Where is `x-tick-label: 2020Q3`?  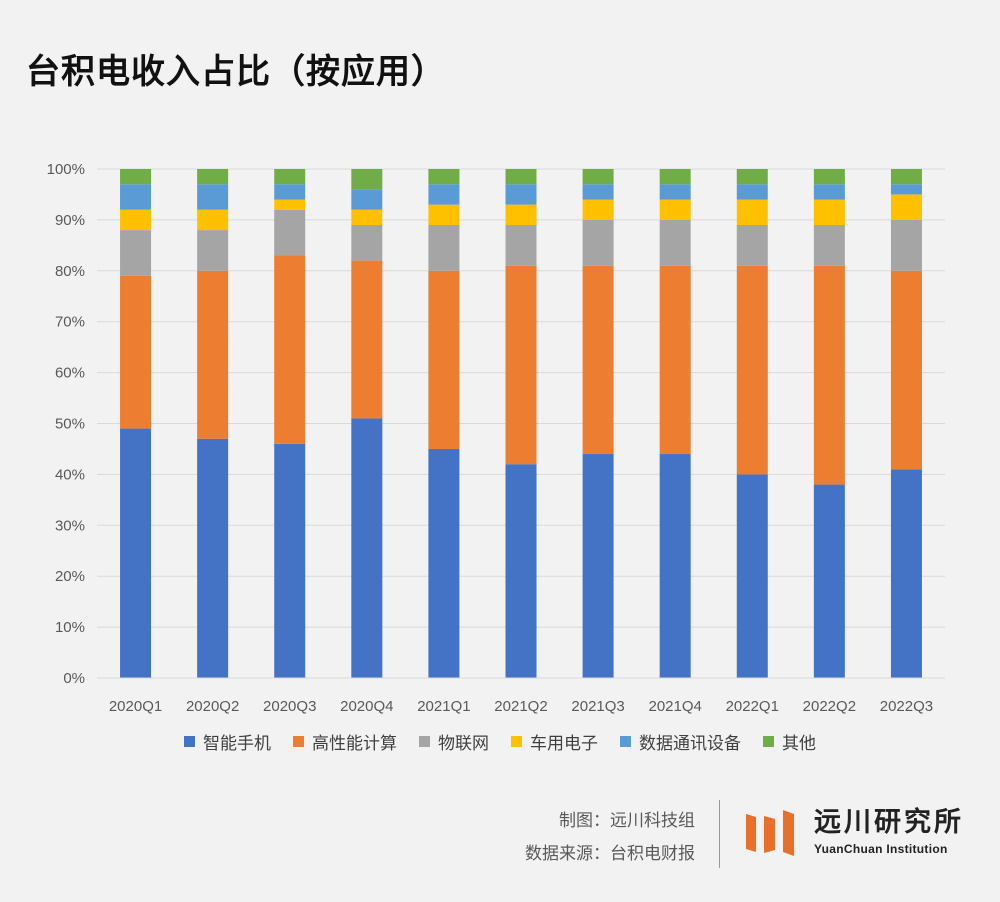 x-tick-label: 2020Q3 is located at coordinates (289, 706).